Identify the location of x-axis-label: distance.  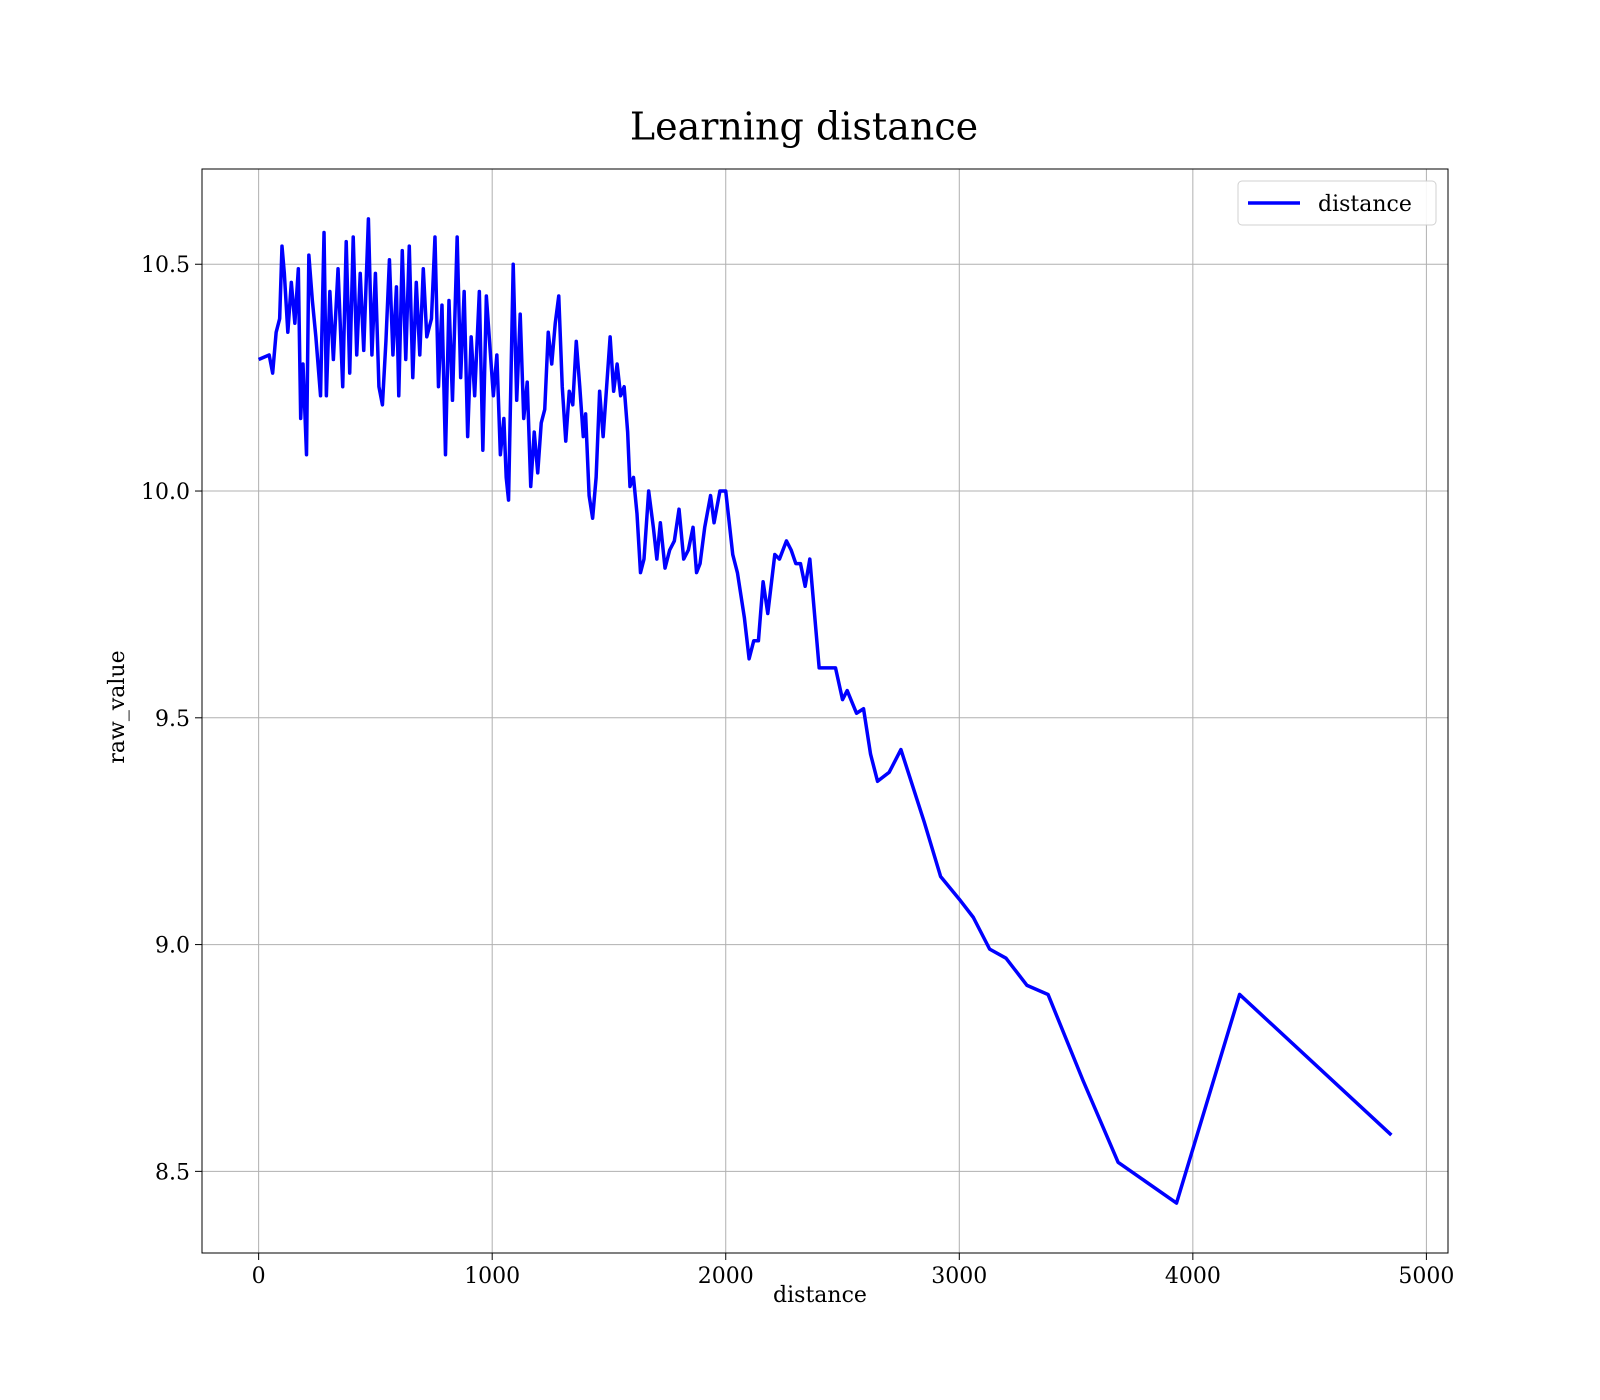
(820, 1295).